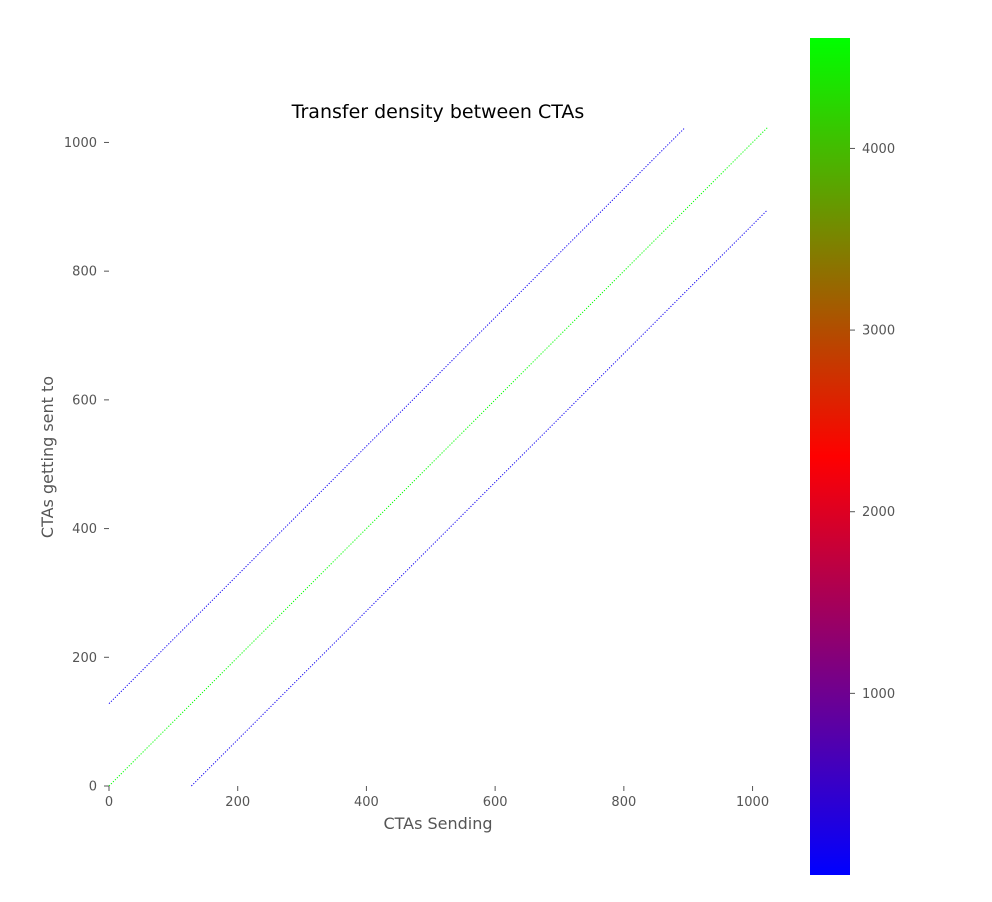 Image resolution: width=992 pixels, height=902 pixels. I want to click on y-tick-label-600: 600, so click(84, 400).